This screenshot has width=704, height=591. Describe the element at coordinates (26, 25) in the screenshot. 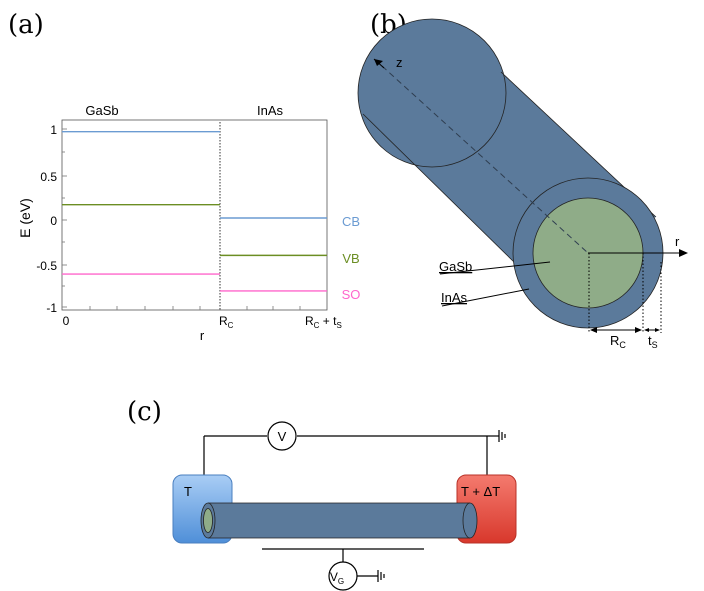

I see `panel-a-tag: (a)` at that location.